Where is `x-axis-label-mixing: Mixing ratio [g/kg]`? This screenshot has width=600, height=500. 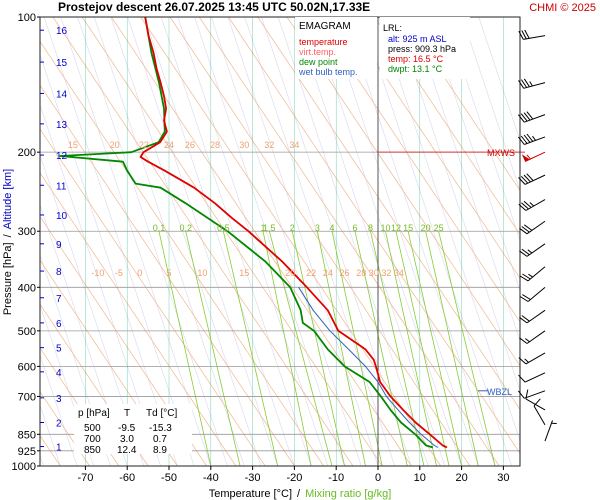
x-axis-label-mixing: Mixing ratio [g/kg] is located at coordinates (348, 494).